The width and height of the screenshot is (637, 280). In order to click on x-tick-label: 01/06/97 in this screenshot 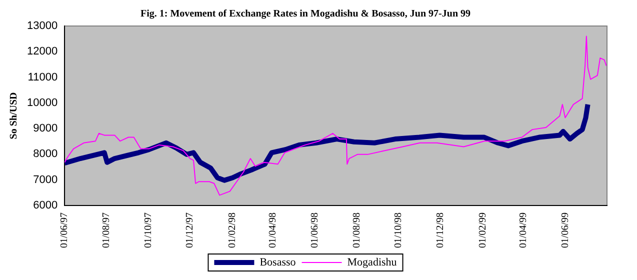, I will do `click(64, 230)`.